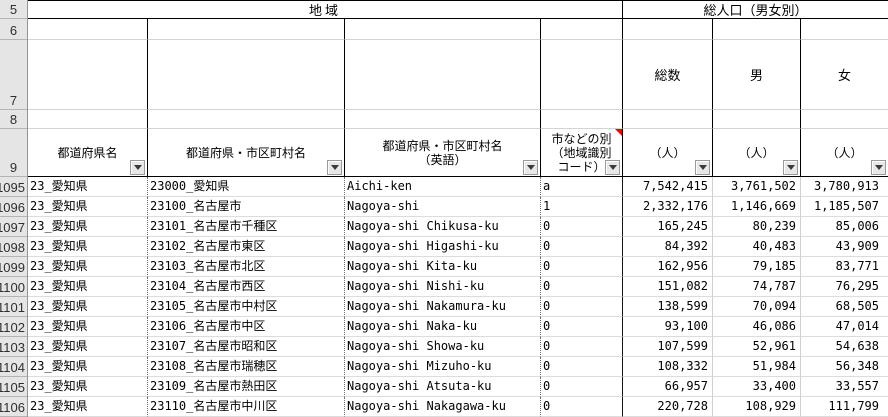  Describe the element at coordinates (245, 247) in the screenshot. I see `municipality-cell: 23102_名古屋市東区` at that location.